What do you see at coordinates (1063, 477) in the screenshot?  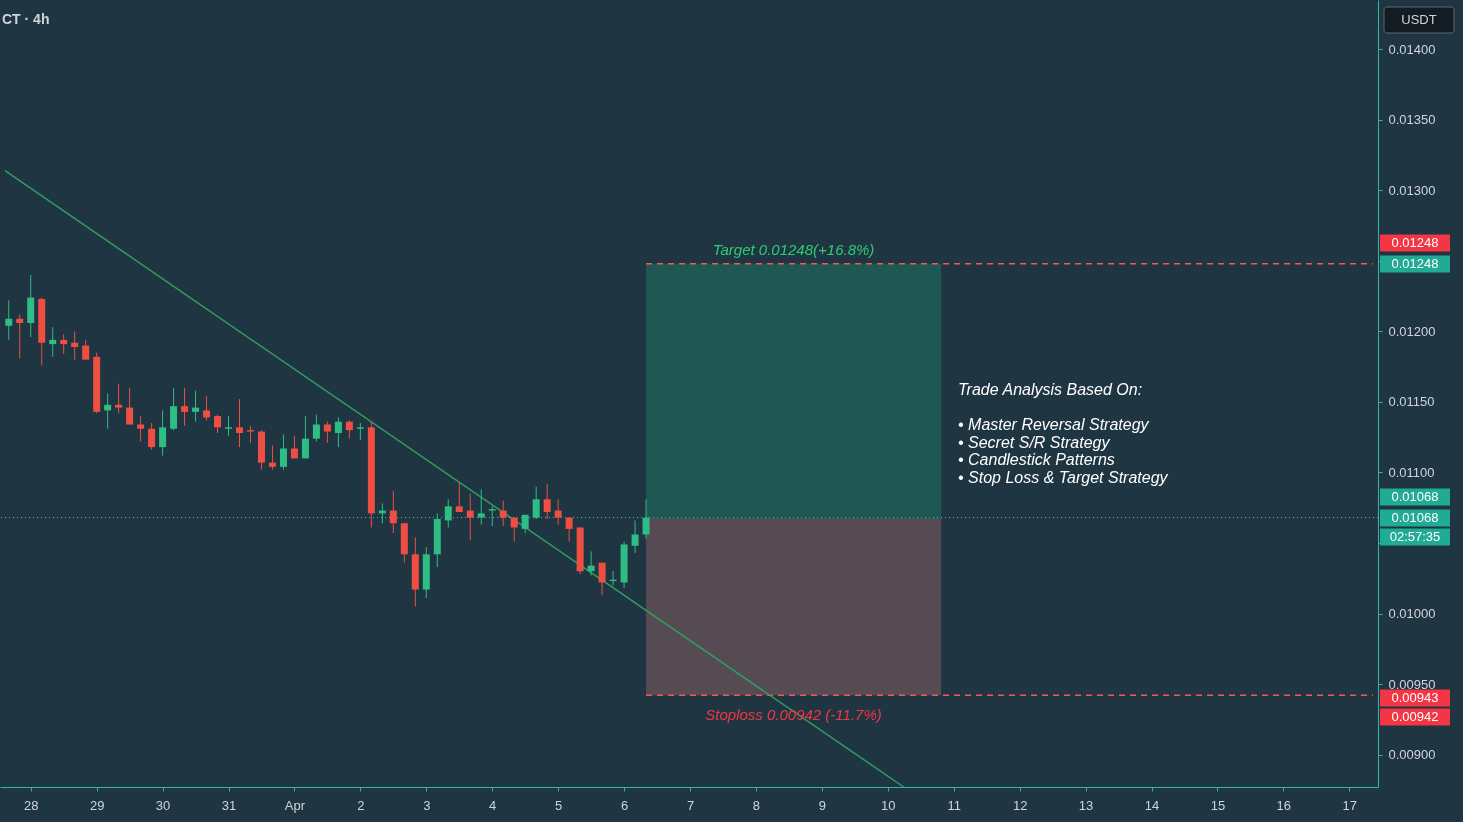 I see `annotation: • Stop Loss & Target Strategy` at bounding box center [1063, 477].